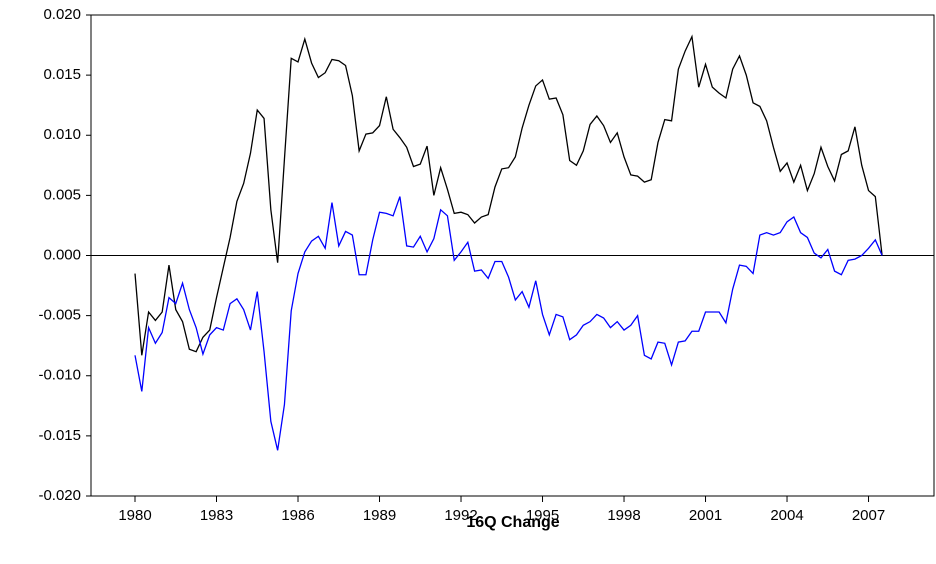  I want to click on y-tick-label: 0.005, so click(62, 194).